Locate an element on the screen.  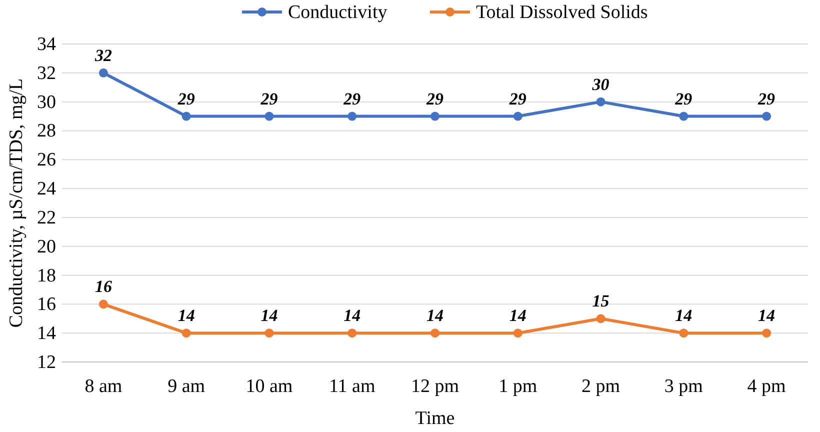
y-tick-label: 28 is located at coordinates (46, 131).